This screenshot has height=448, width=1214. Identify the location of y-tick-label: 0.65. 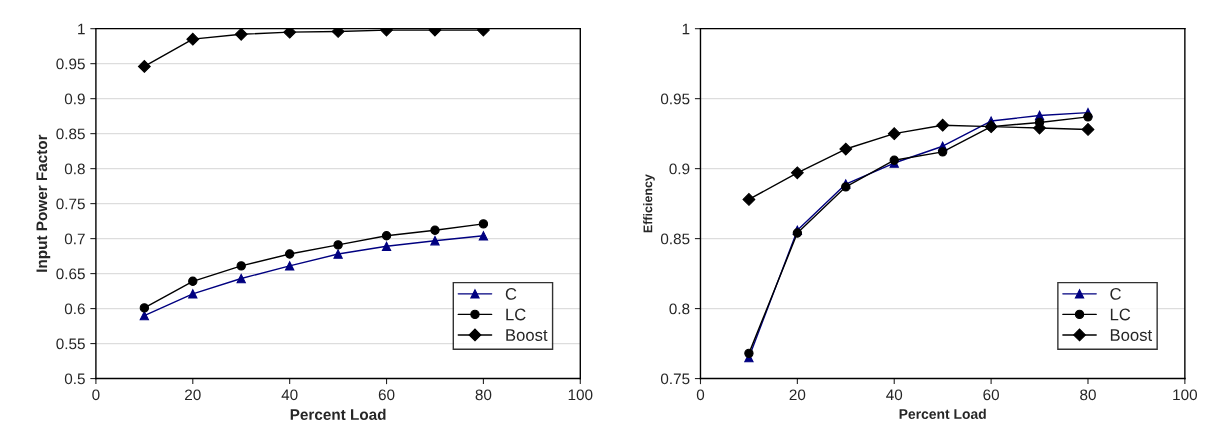
(70, 274).